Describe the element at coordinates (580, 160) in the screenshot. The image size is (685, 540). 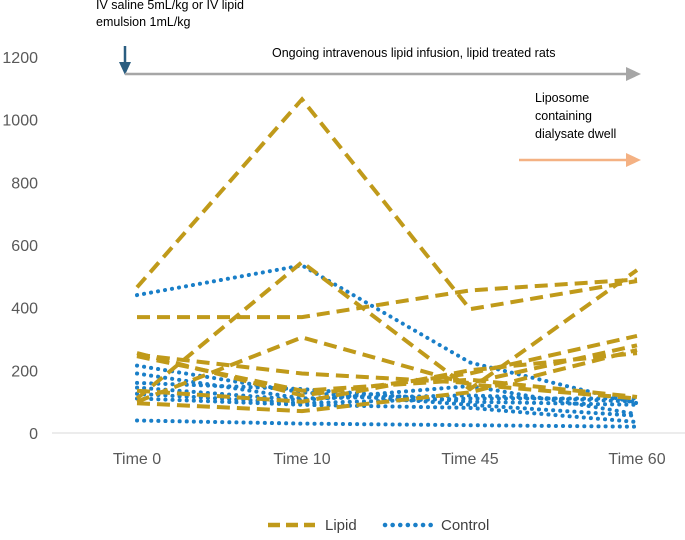
I see `dwell-arrow` at that location.